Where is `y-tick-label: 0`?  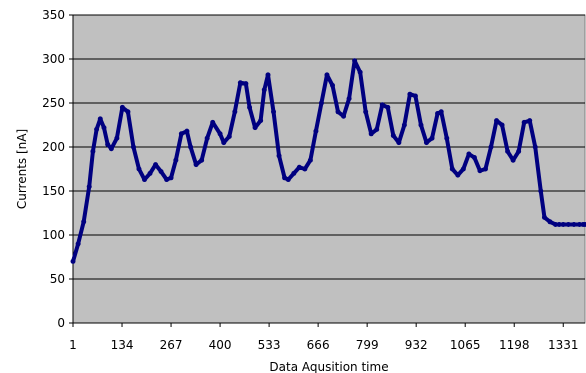
y-tick-label: 0 is located at coordinates (61, 323).